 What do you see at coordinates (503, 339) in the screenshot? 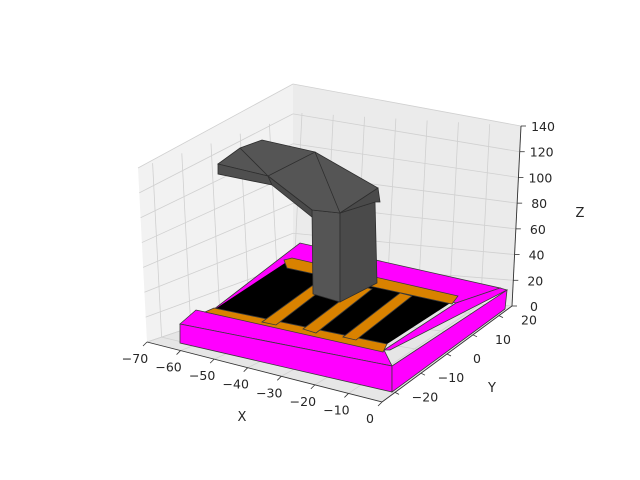
I see `y-tick-label: 10` at bounding box center [503, 339].